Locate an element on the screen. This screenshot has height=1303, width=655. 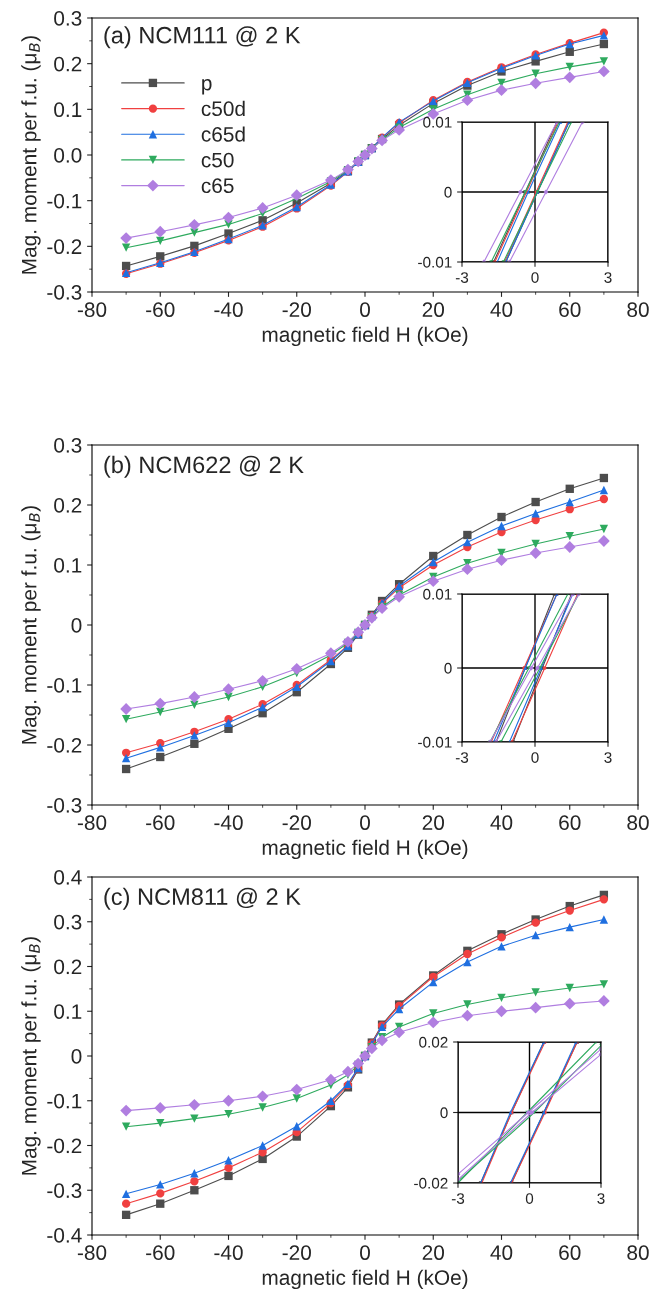
y-tick-label: 0.02 is located at coordinates (433, 1042).